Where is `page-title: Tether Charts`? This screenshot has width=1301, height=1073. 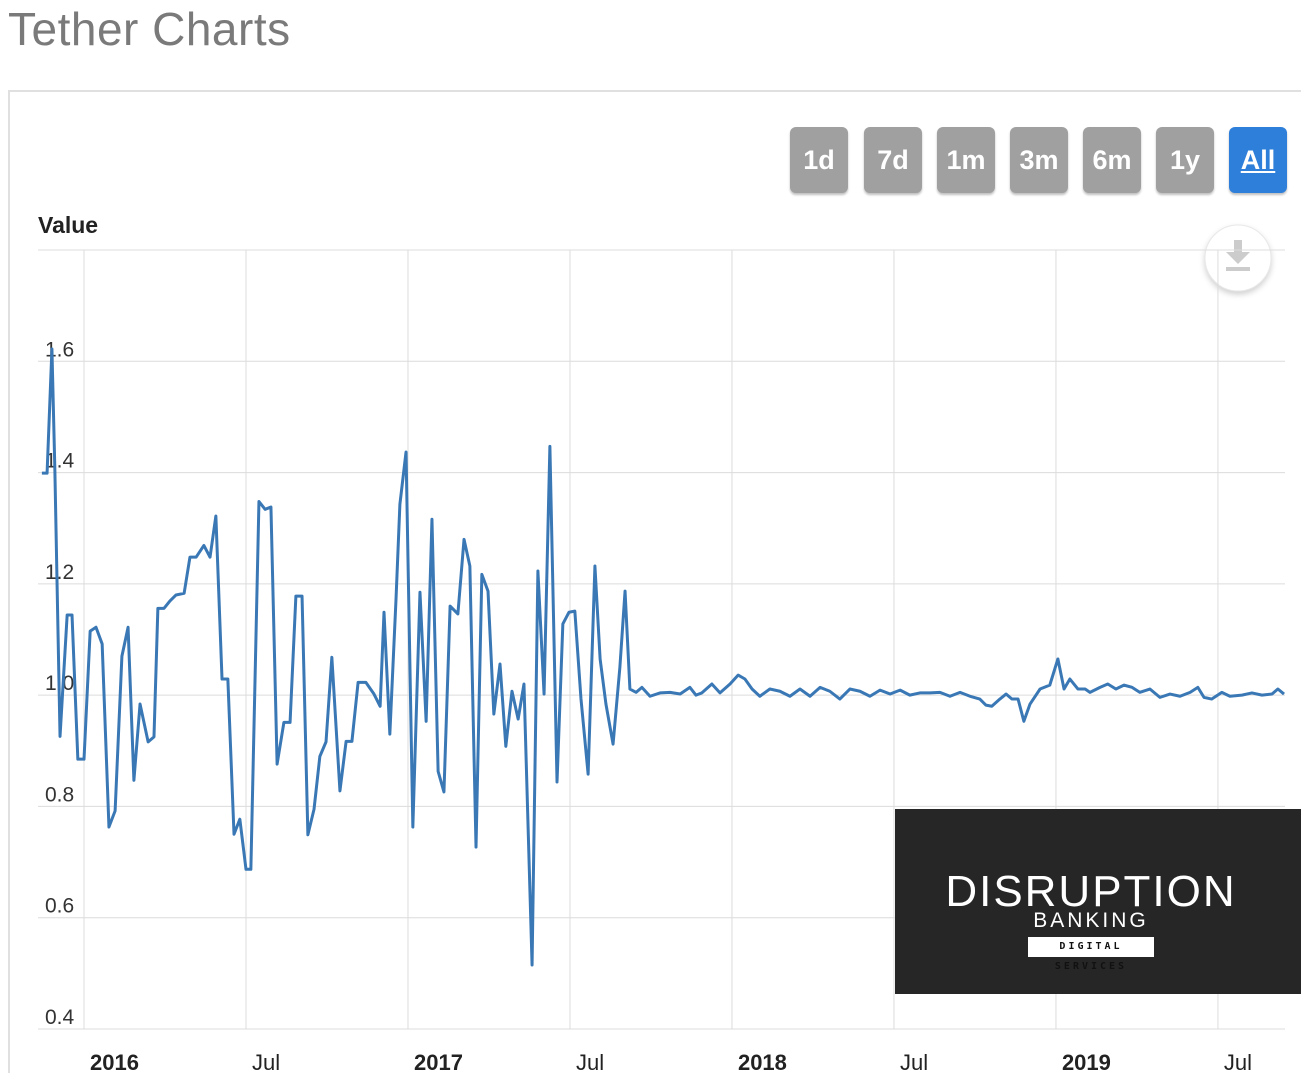
page-title: Tether Charts is located at coordinates (149, 29).